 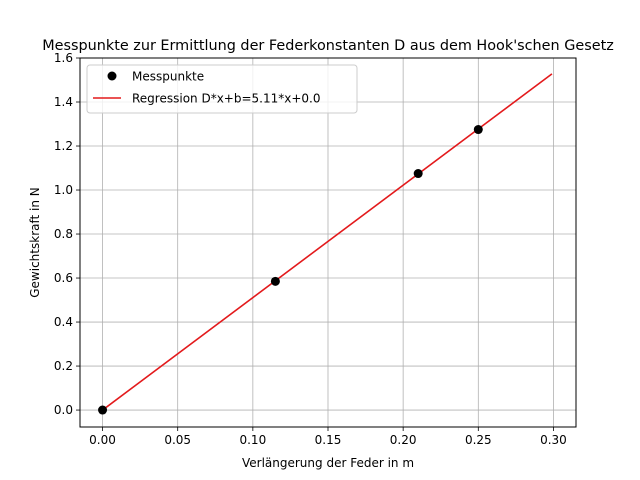 I want to click on x-tick-label: 0.15, so click(x=328, y=440).